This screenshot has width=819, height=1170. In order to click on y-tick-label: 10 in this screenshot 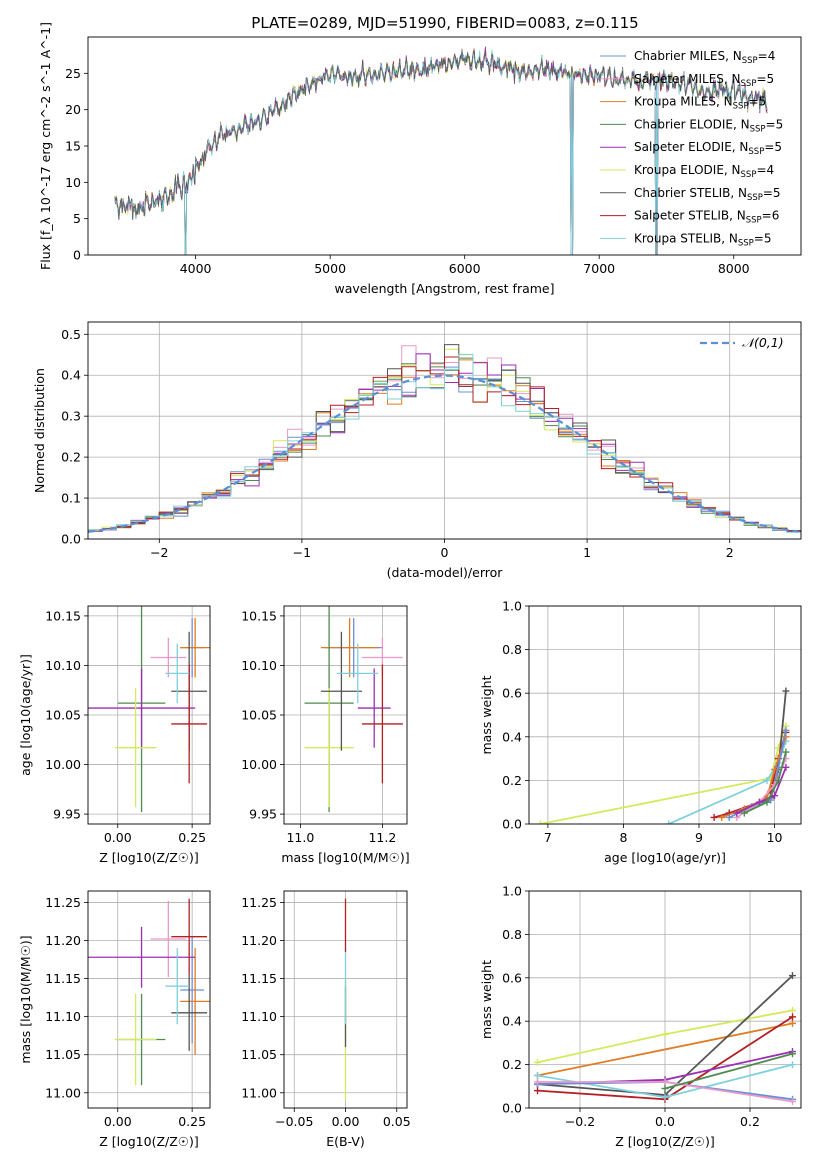, I will do `click(73, 182)`.